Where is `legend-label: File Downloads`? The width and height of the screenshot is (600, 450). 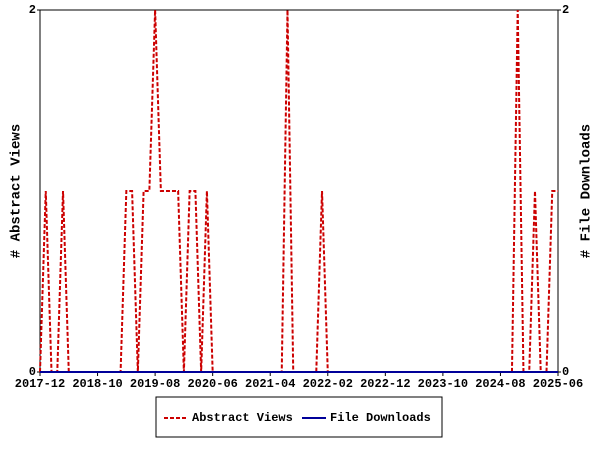 legend-label: File Downloads is located at coordinates (380, 418).